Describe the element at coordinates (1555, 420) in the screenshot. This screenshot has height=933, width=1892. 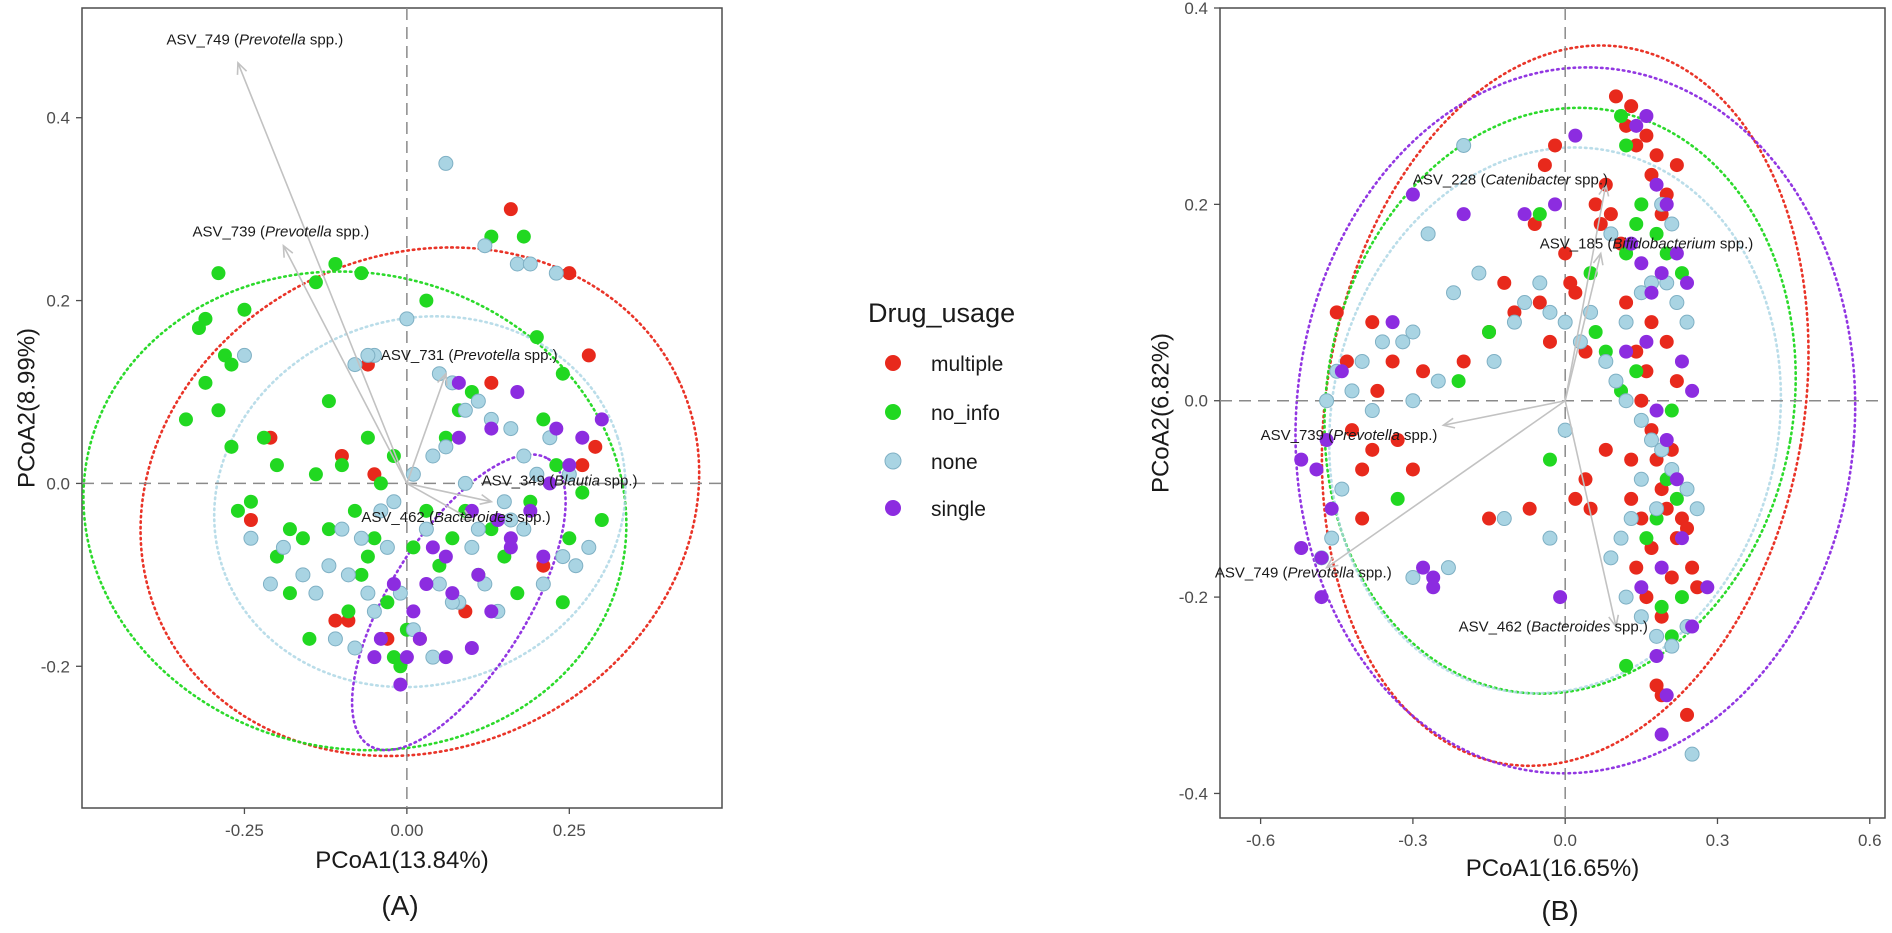
I see `panel-b-ellipse-none` at that location.